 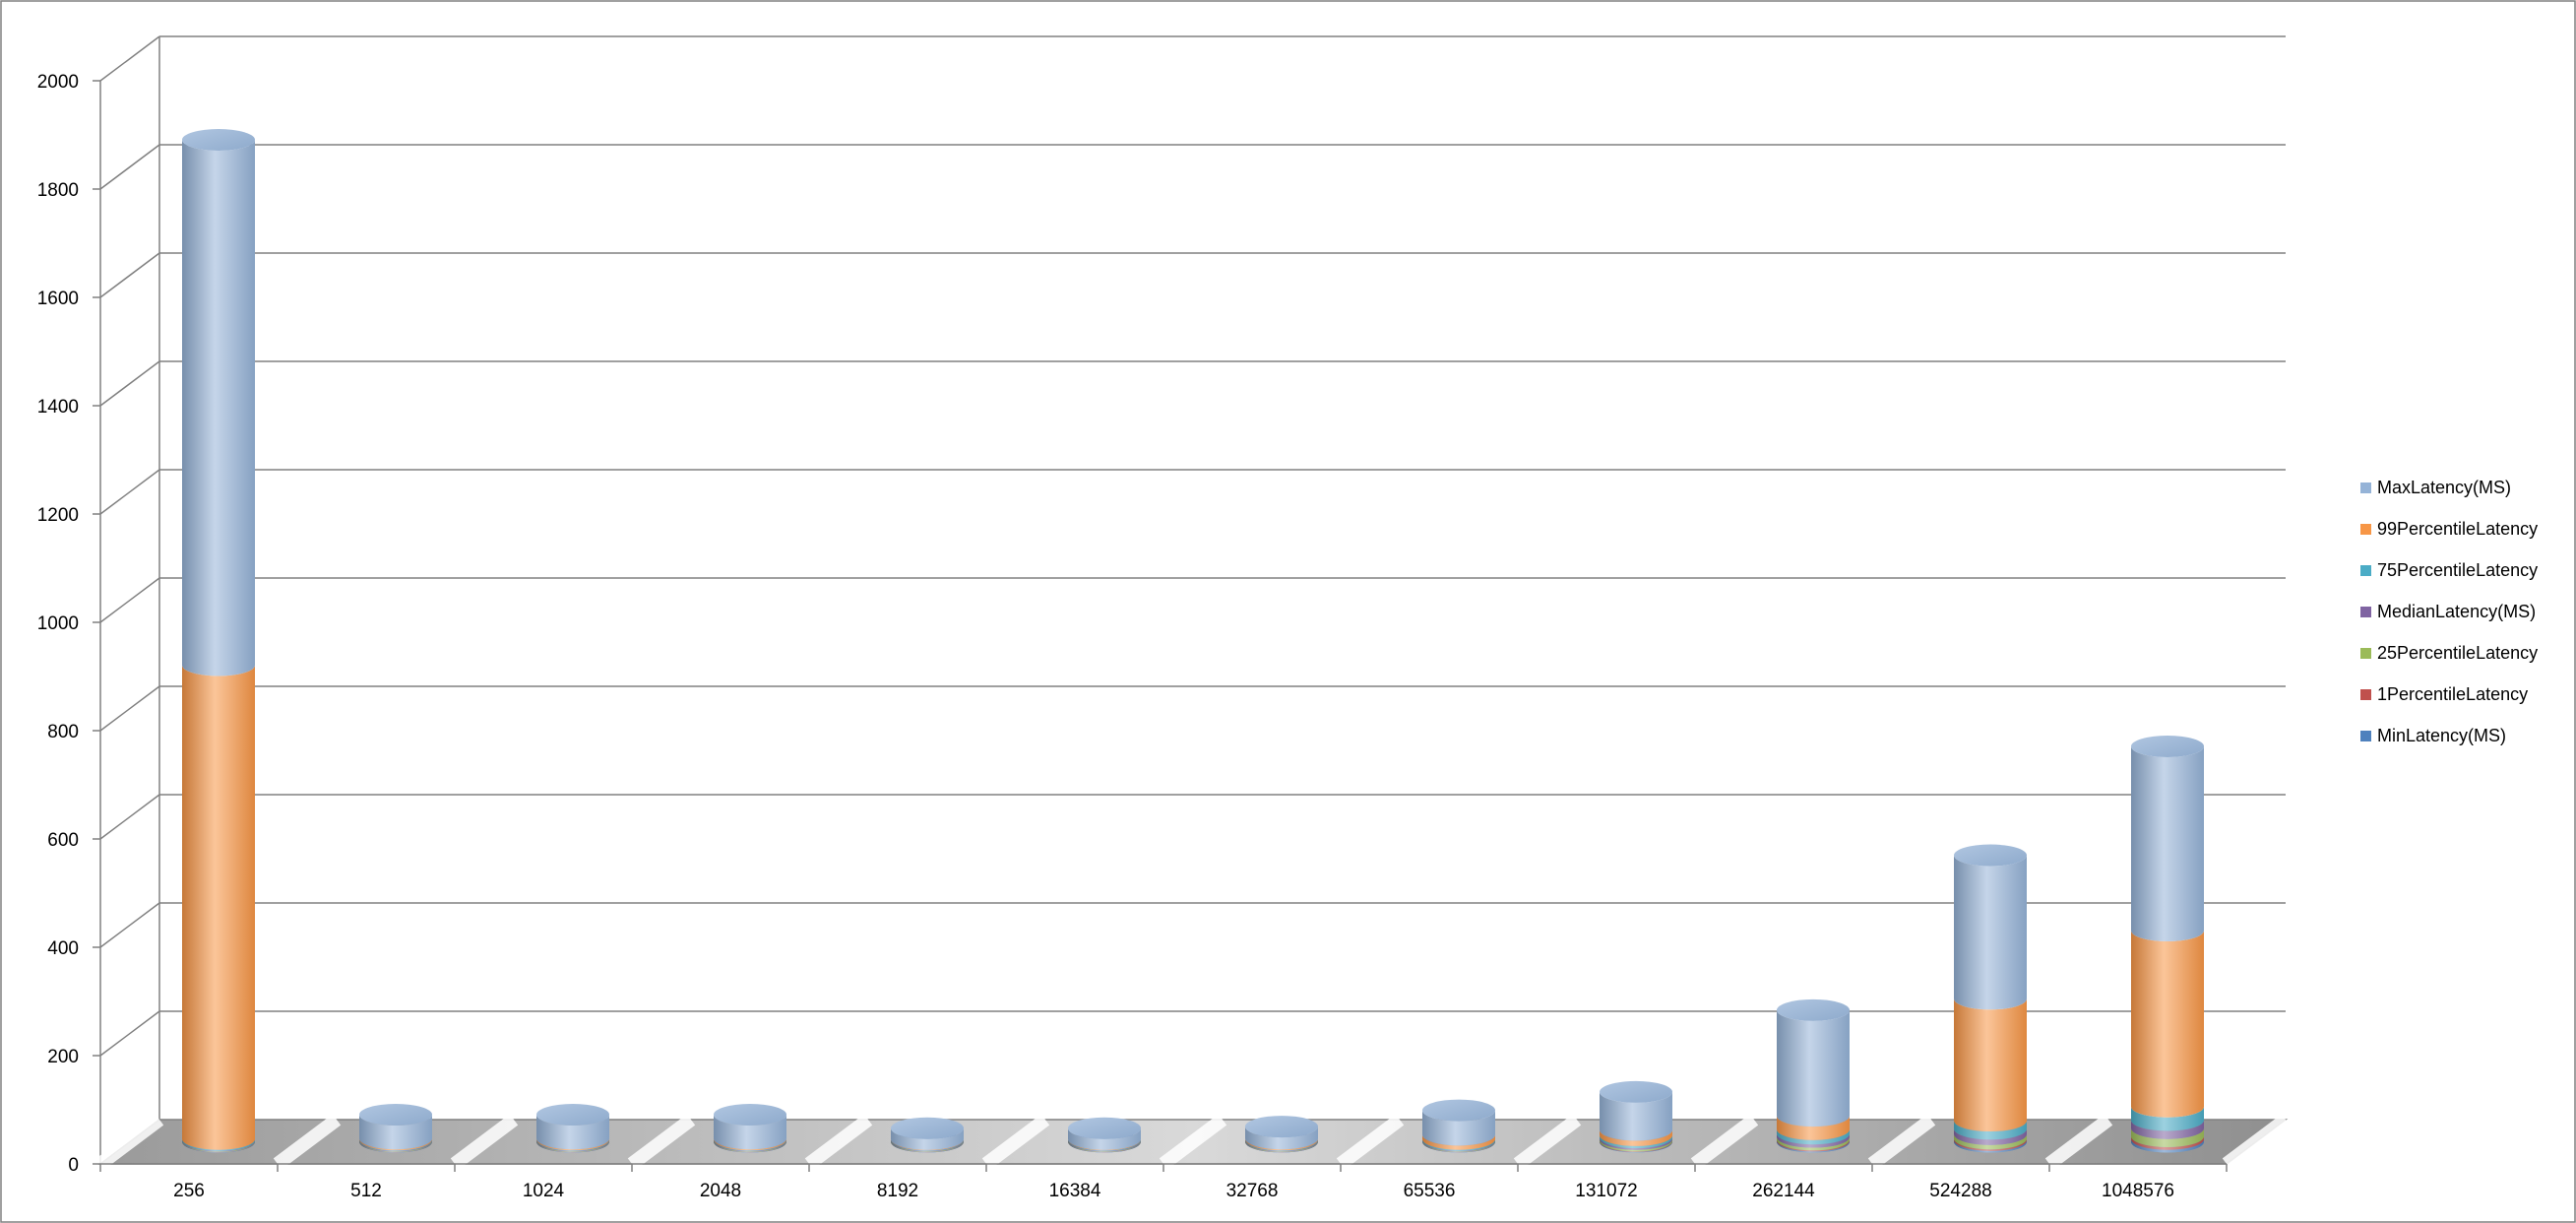 I want to click on legend-label: 99PercentileLatency, so click(x=2458, y=529).